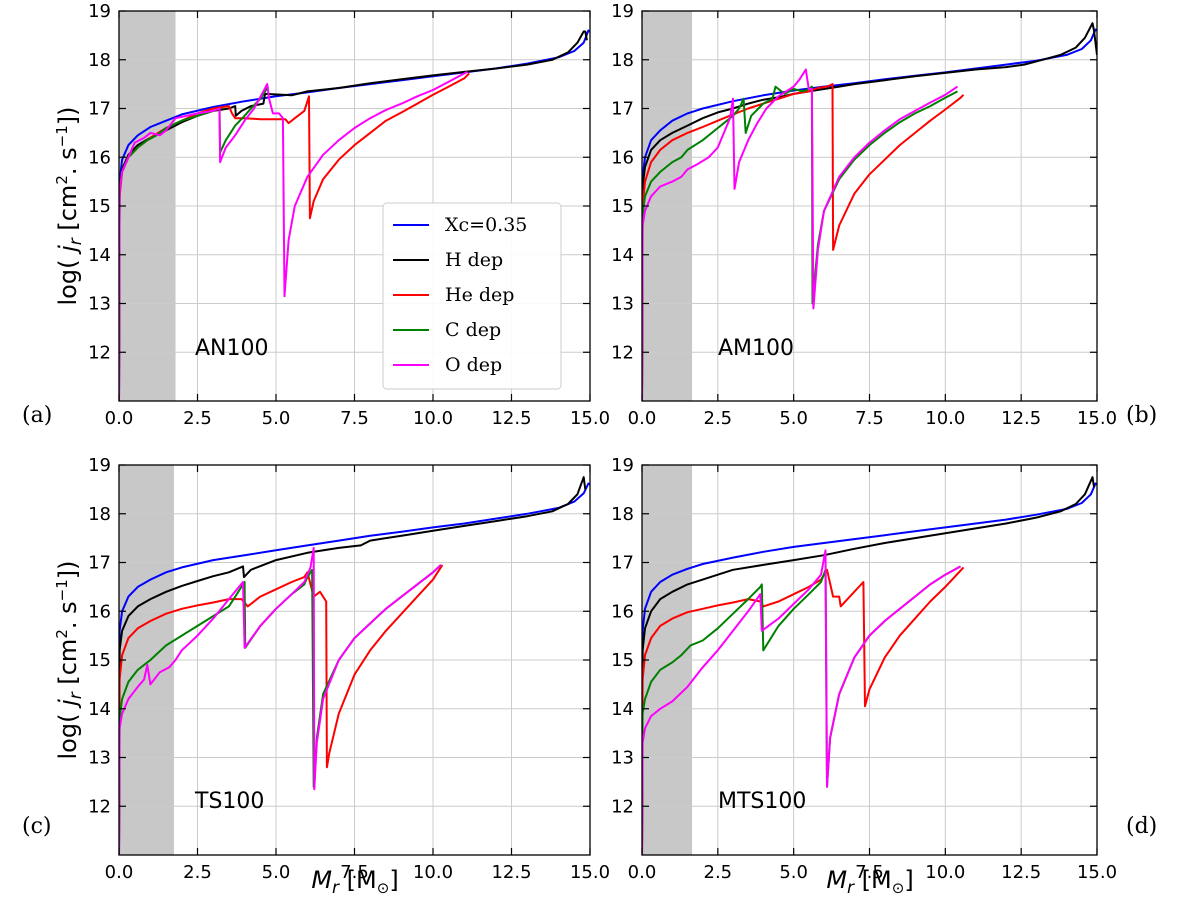 This screenshot has height=914, width=1200. Describe the element at coordinates (762, 801) in the screenshot. I see `model-label: MTS100` at that location.